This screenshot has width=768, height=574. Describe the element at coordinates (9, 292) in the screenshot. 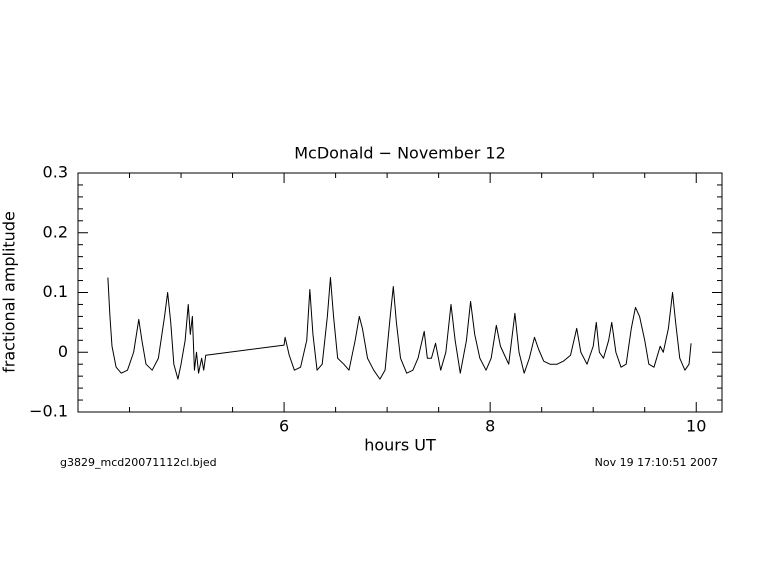

I see `y-axis-label: fractional amplitude` at that location.